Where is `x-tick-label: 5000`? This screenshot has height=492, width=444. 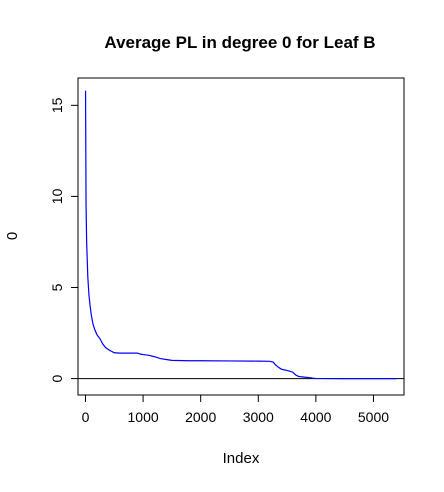
x-tick-label: 5000 is located at coordinates (373, 417).